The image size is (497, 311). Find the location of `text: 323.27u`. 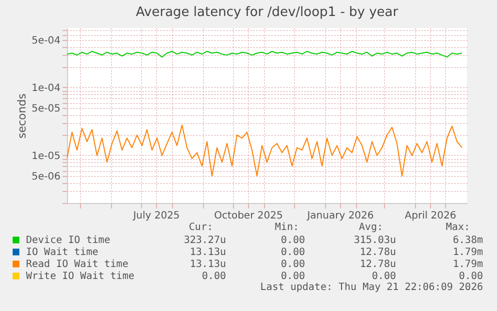

text: 323.27u is located at coordinates (205, 240).